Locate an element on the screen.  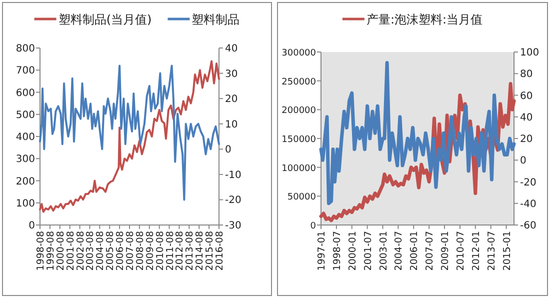
x-tick-label: 1999-08 is located at coordinates (50, 251).